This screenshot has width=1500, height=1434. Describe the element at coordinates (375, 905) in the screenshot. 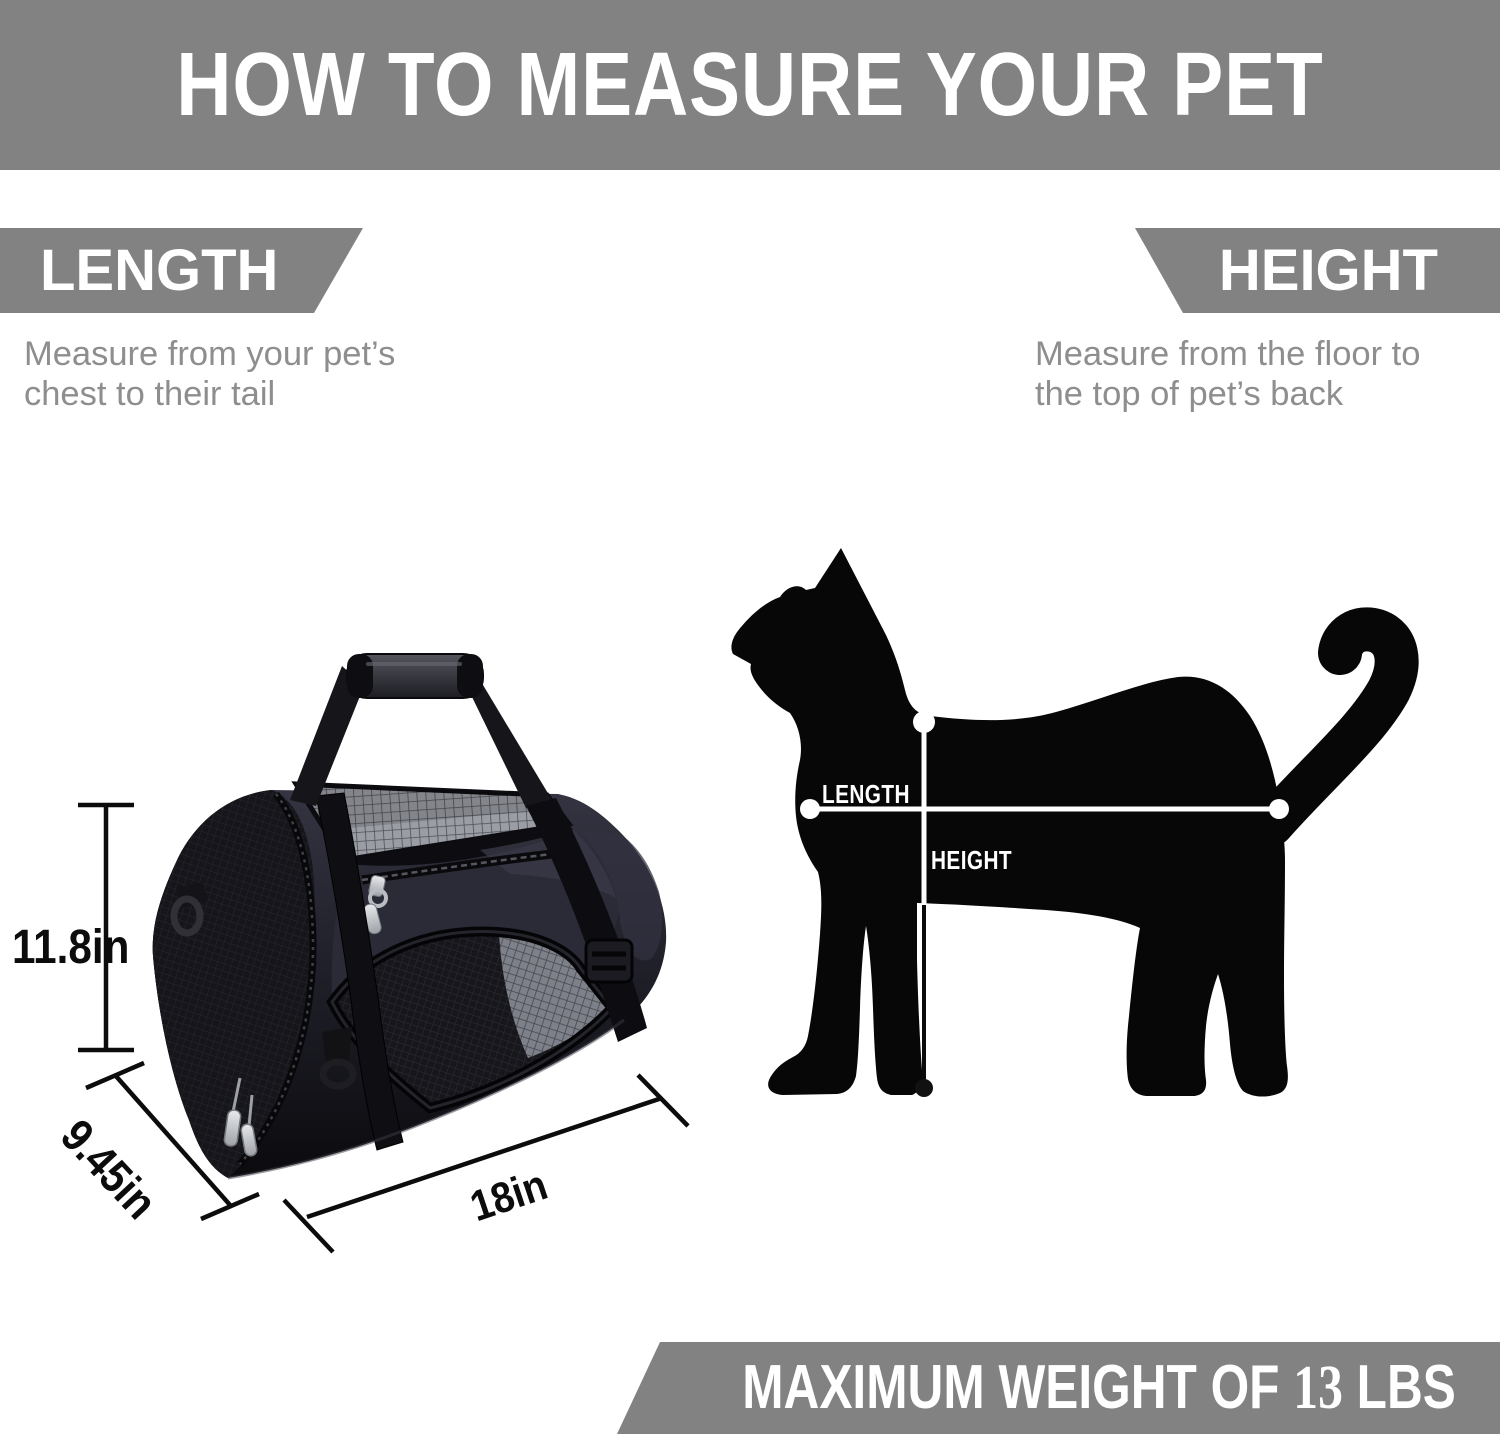

I see `zipper-pull-icon` at that location.